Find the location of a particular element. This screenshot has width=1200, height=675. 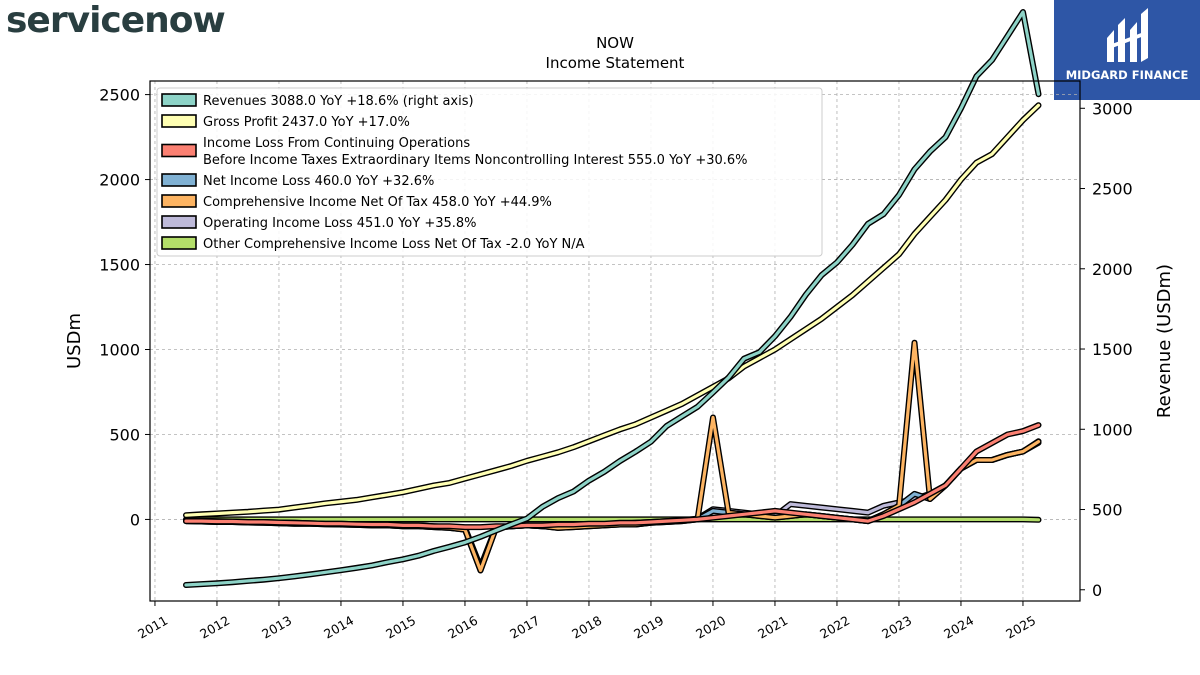

x-tick-label: 2014 is located at coordinates (338, 627).